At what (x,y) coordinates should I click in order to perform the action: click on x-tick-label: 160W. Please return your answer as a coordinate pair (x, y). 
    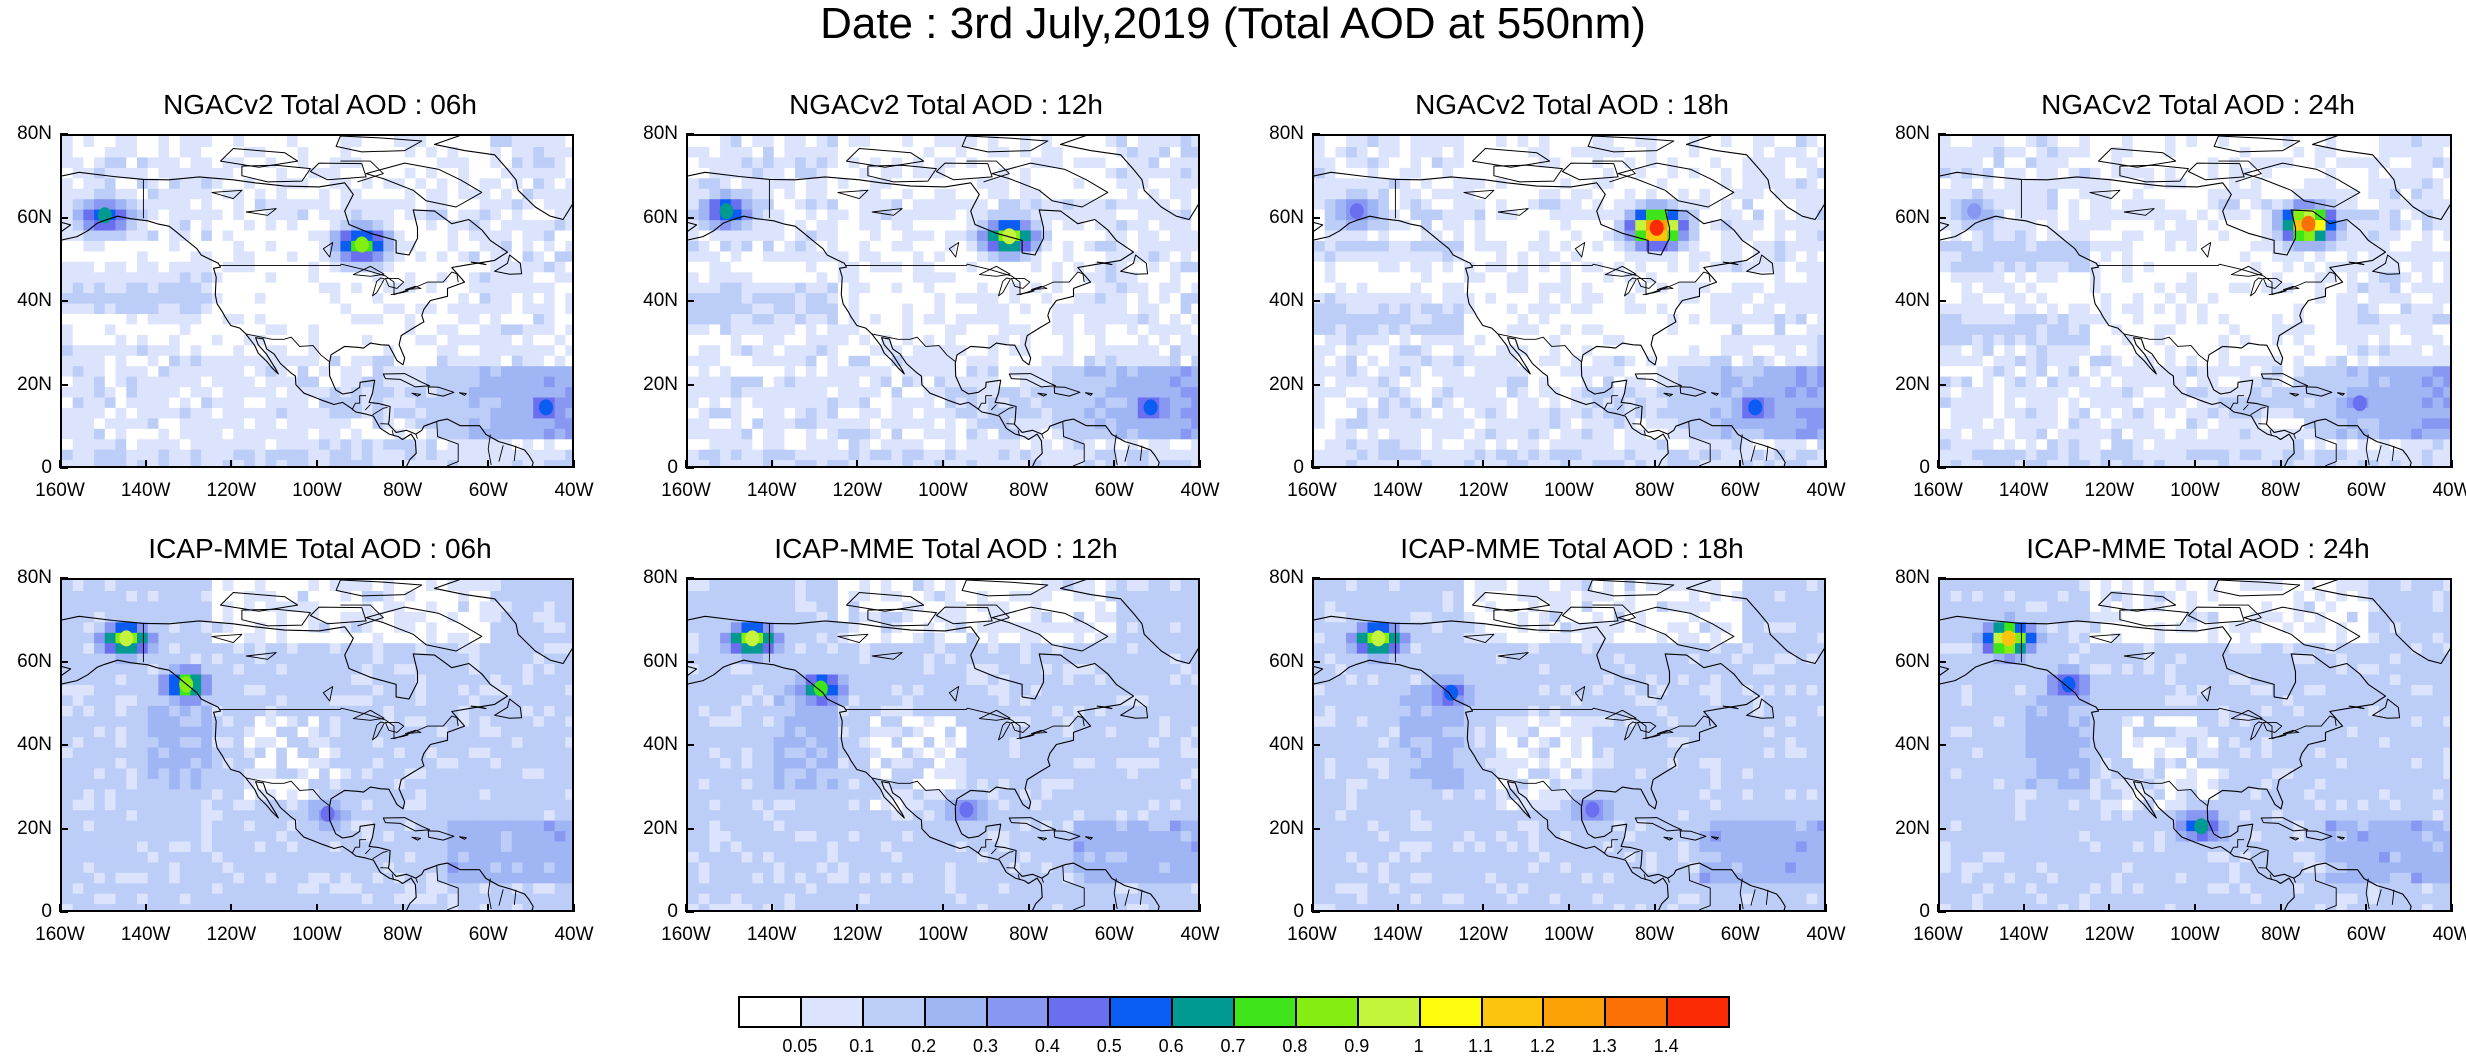
    Looking at the image, I should click on (1938, 934).